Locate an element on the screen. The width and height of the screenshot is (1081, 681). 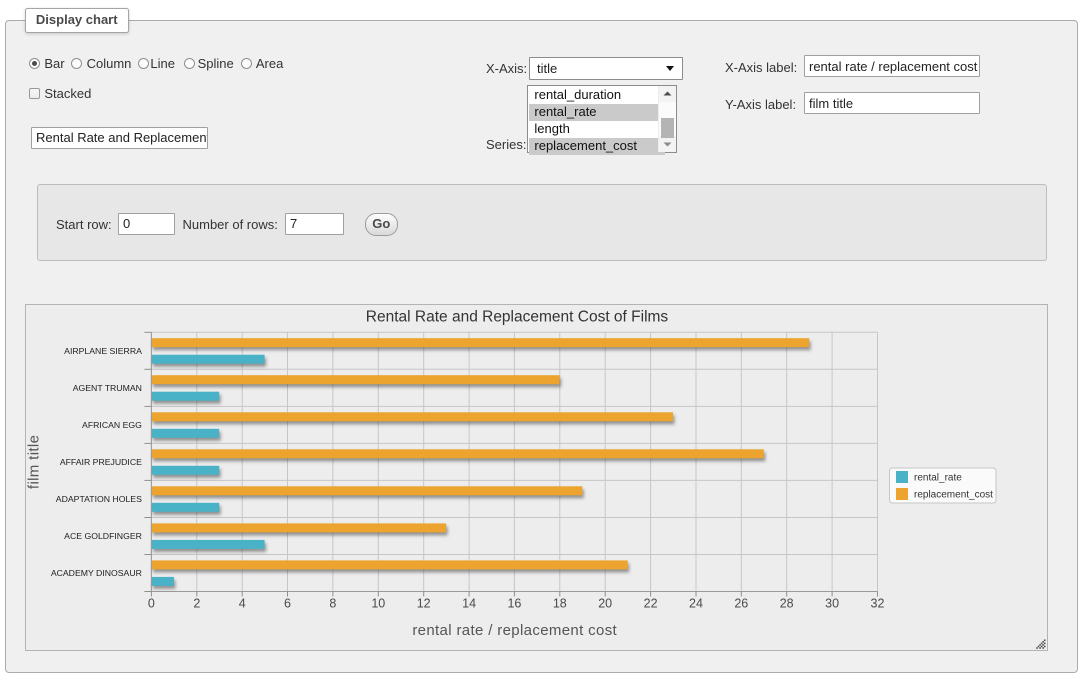
svg-text: film title is located at coordinates (34, 462).